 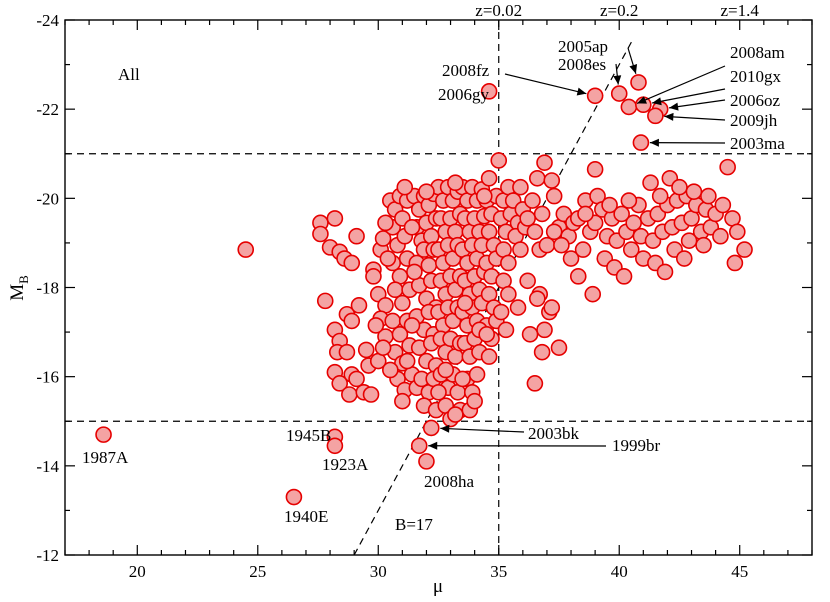 What do you see at coordinates (47, 20) in the screenshot?
I see `y-tick-label: -24` at bounding box center [47, 20].